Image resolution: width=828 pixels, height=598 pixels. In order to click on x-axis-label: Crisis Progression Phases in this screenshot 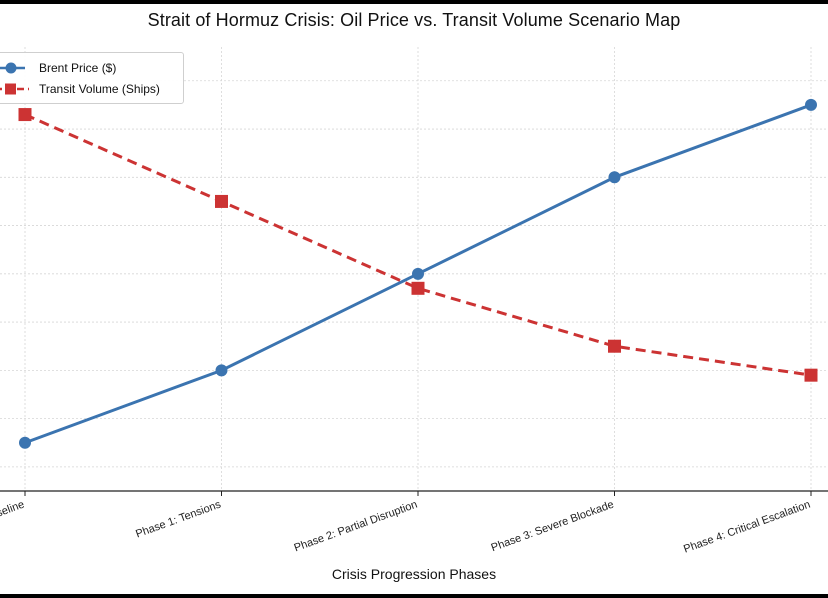, I will do `click(414, 574)`.